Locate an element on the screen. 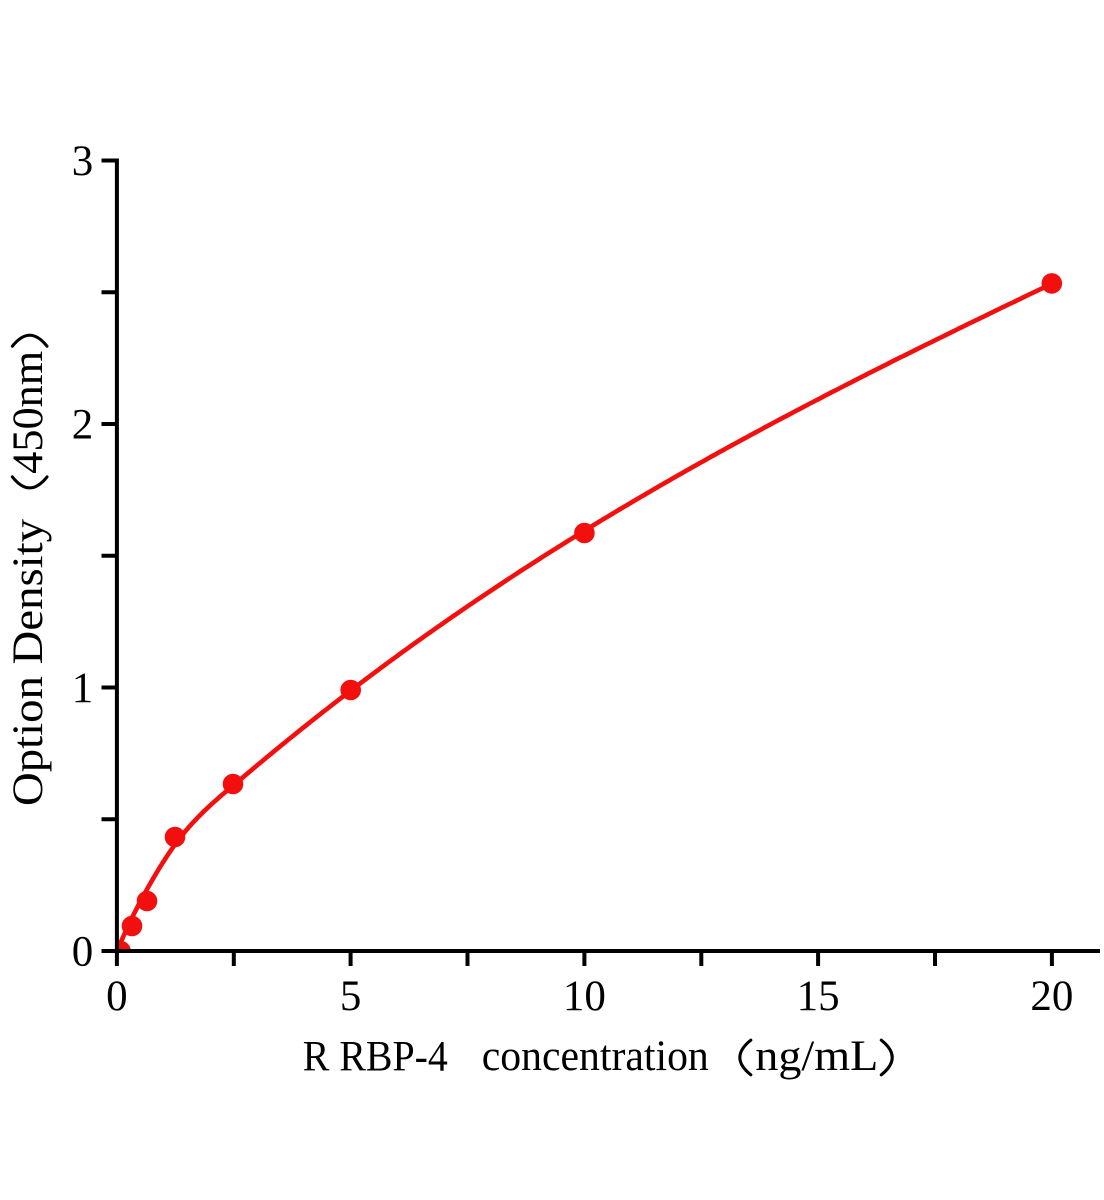  svg-text: ng/mL is located at coordinates (816, 1056).